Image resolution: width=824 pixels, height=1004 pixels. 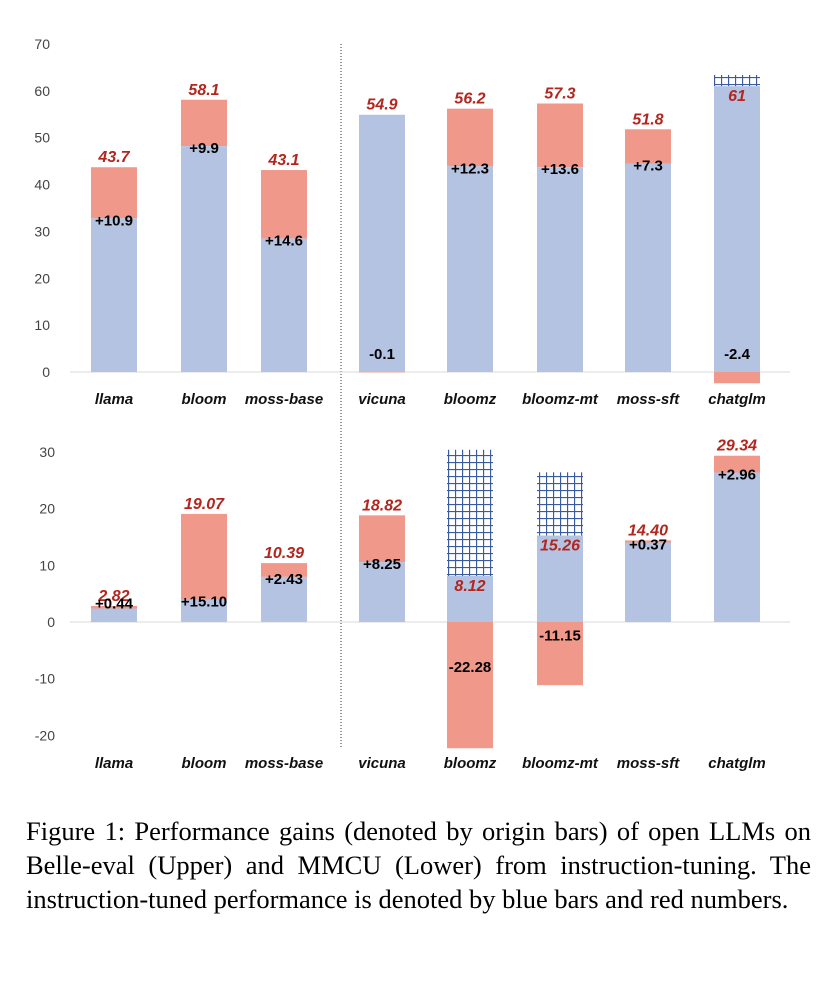 I want to click on total-label: 43.7, so click(x=113, y=157).